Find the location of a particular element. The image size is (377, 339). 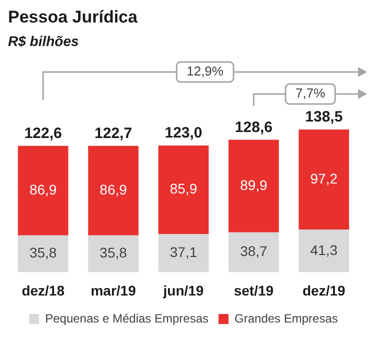

total-label: 128,6 is located at coordinates (253, 127).